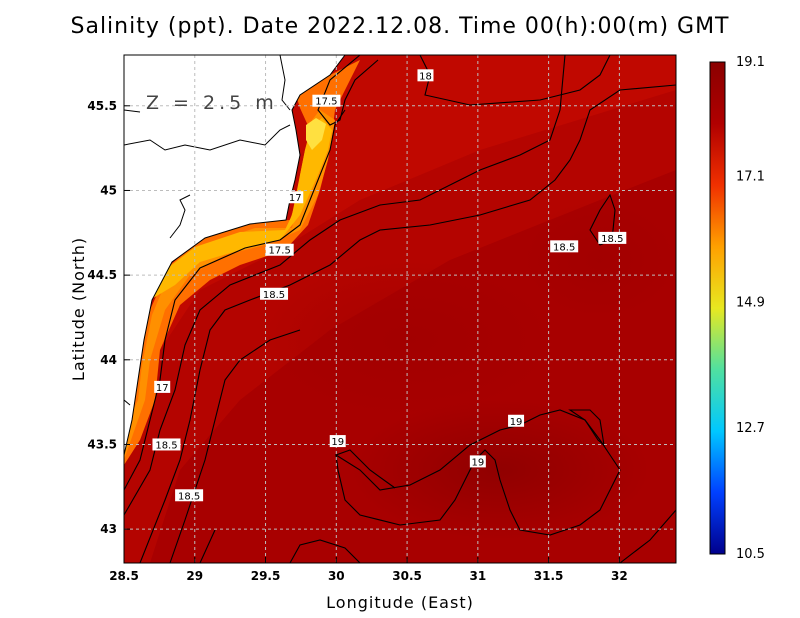 This screenshot has height=618, width=800. I want to click on y-axis-label: Latitude (North), so click(78, 309).